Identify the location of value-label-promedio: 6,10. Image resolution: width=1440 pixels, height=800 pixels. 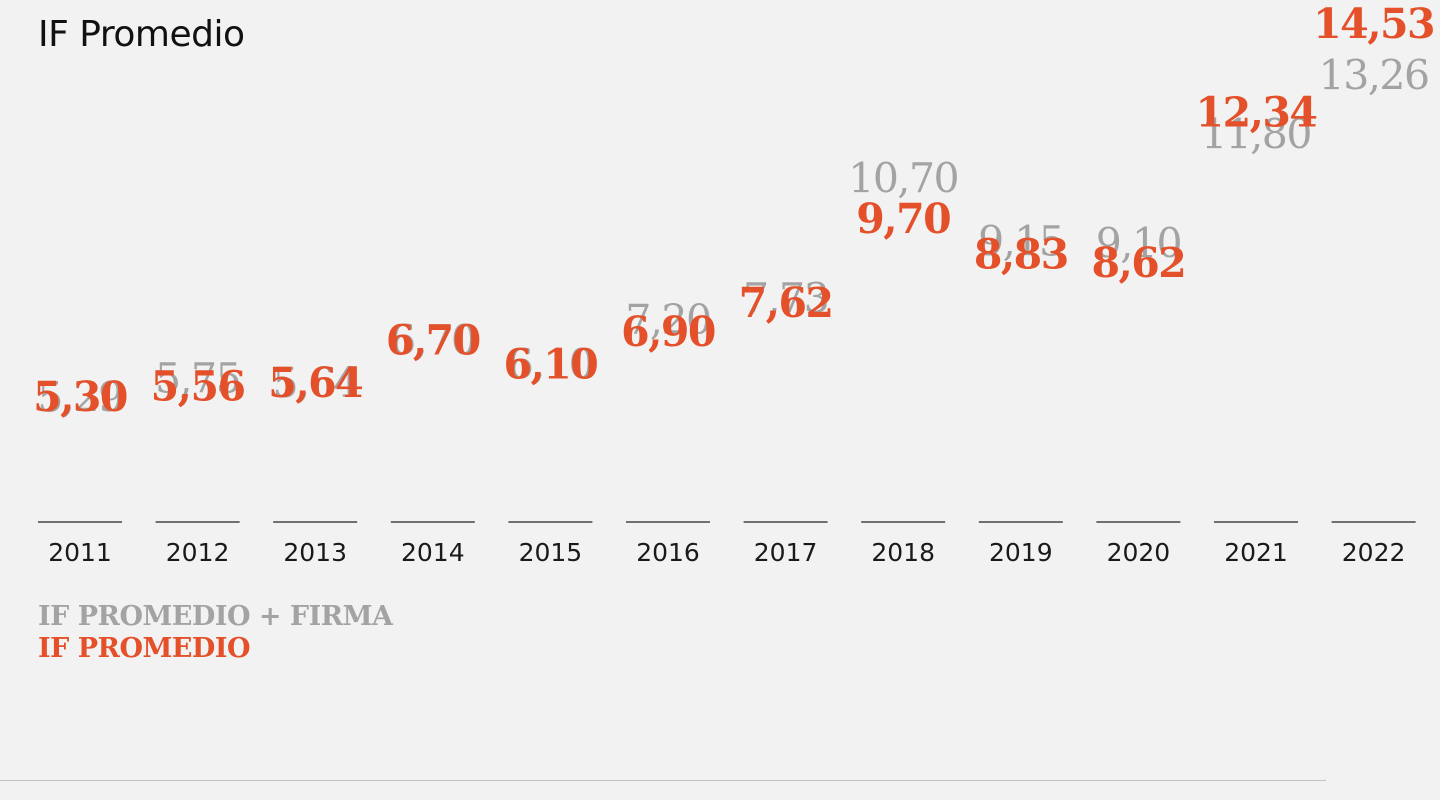
(550, 365).